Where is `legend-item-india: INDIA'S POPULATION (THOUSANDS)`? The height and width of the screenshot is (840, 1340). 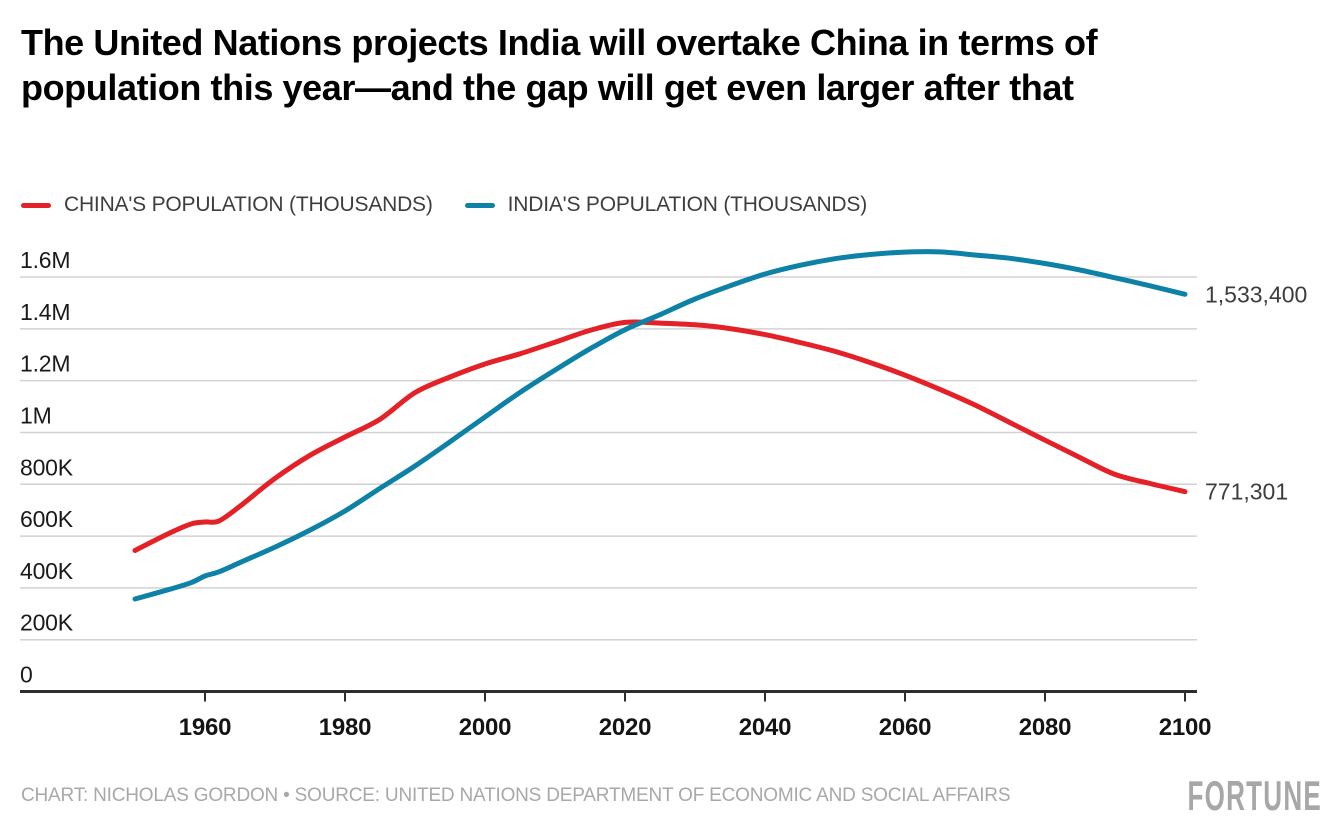
legend-item-india: INDIA'S POPULATION (THOUSANDS) is located at coordinates (666, 205).